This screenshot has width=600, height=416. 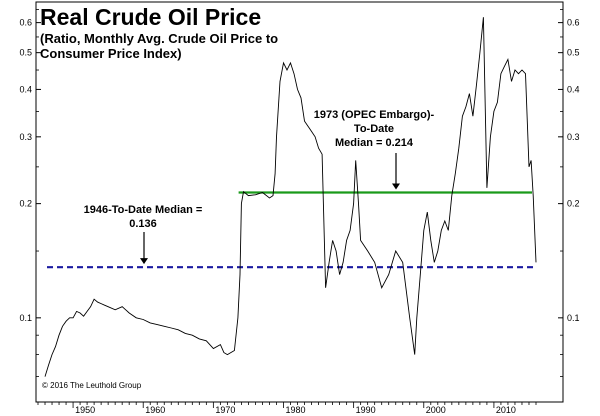 What do you see at coordinates (159, 38) in the screenshot?
I see `subtitle-line-1: (Ratio, Monthly Avg. Crude Oil Price to` at bounding box center [159, 38].